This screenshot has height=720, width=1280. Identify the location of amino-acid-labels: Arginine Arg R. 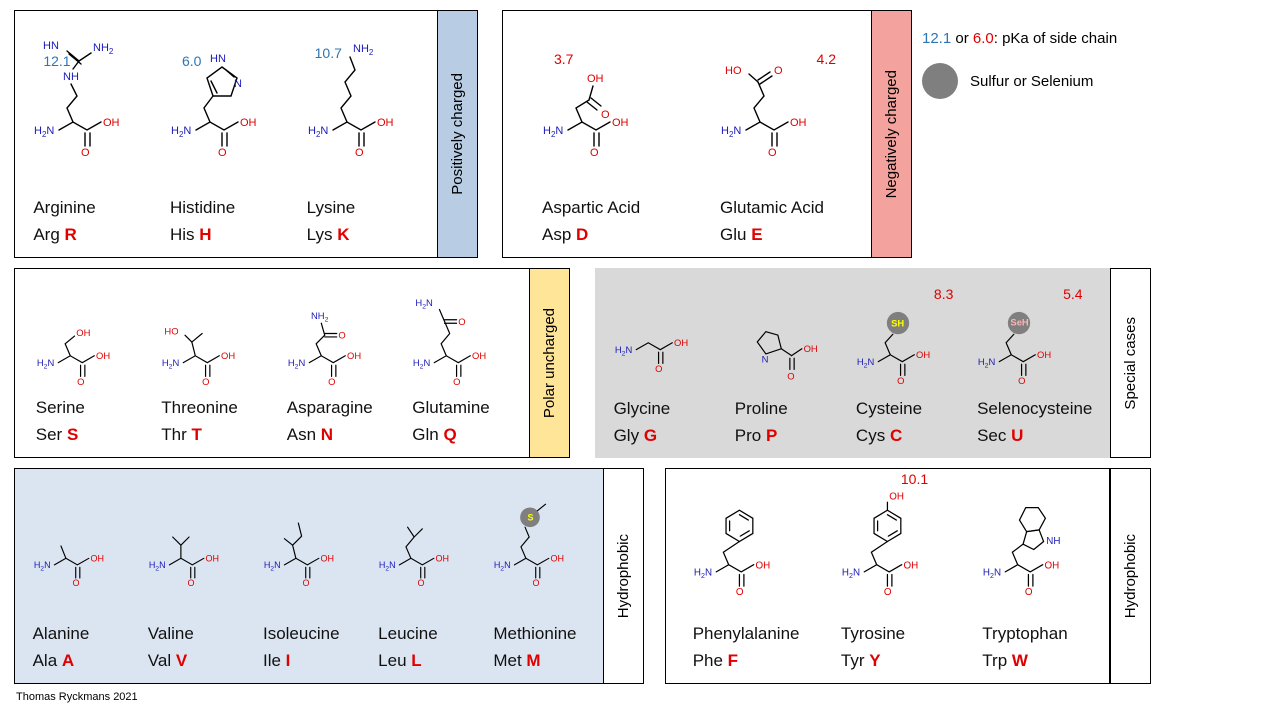
(64, 225).